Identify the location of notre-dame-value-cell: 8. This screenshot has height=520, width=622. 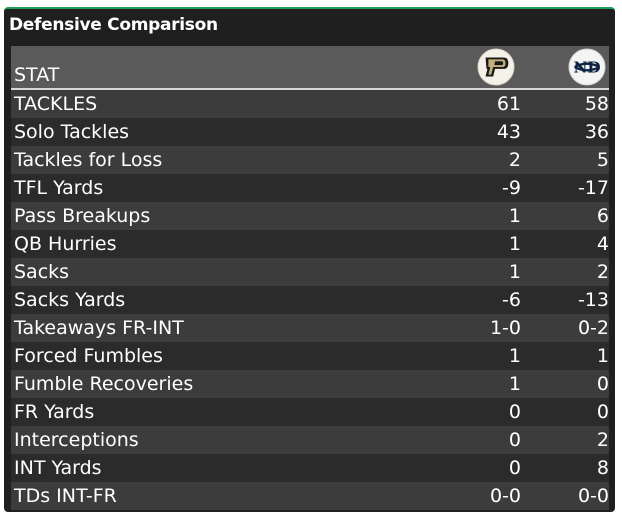
(602, 468).